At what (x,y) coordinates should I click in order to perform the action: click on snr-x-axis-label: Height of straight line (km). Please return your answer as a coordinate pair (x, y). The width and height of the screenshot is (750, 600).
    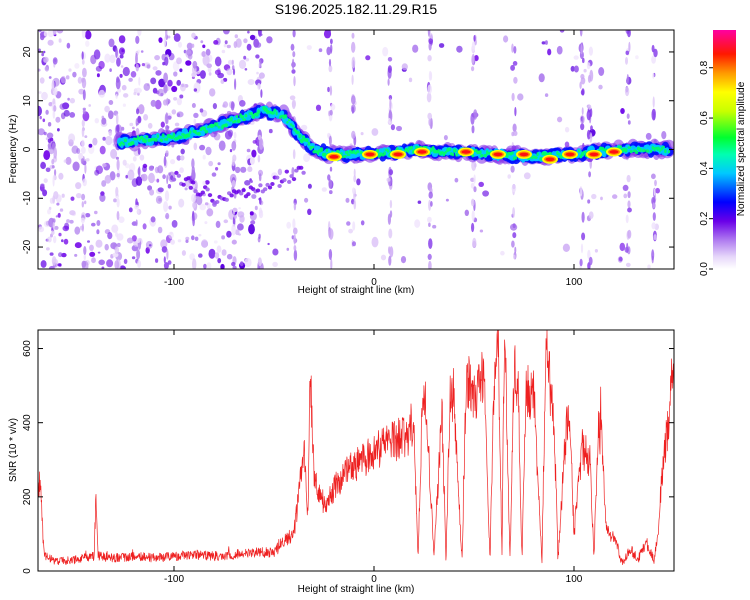
    Looking at the image, I should click on (356, 589).